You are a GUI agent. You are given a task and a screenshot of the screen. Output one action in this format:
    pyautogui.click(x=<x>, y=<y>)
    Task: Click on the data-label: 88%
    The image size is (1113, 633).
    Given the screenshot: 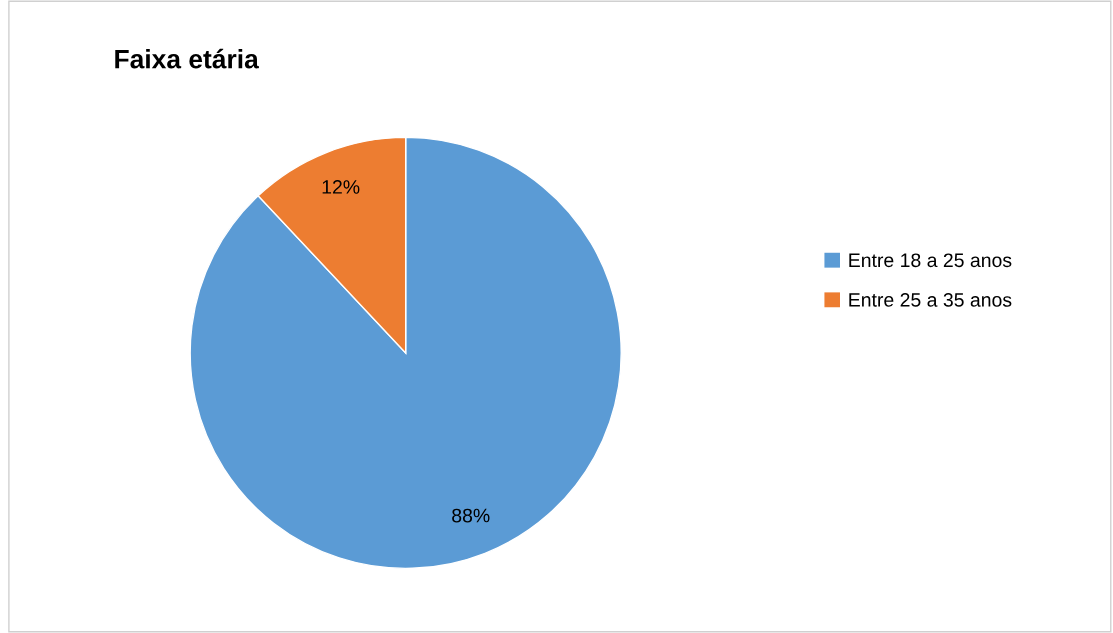 What is the action you would take?
    pyautogui.click(x=471, y=515)
    